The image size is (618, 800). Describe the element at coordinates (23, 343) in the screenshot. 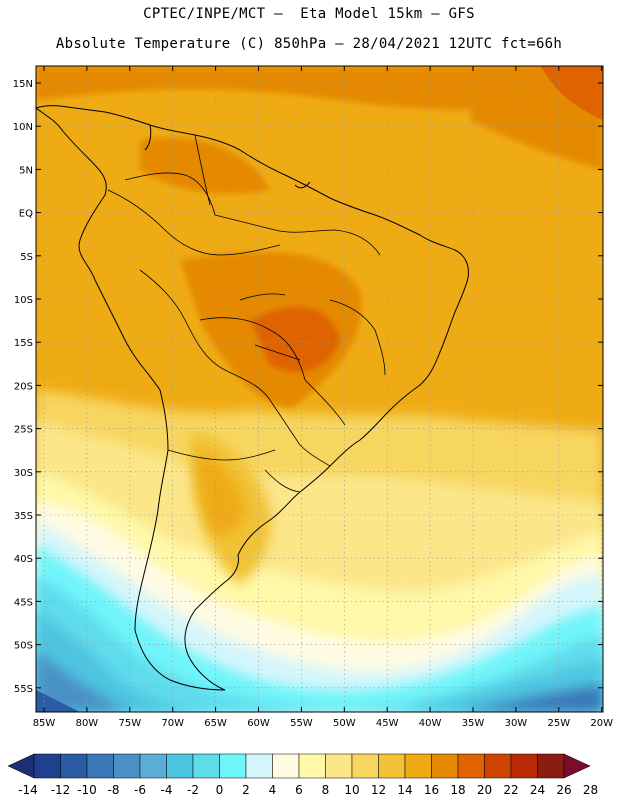

I see `lat-label: 15S` at that location.